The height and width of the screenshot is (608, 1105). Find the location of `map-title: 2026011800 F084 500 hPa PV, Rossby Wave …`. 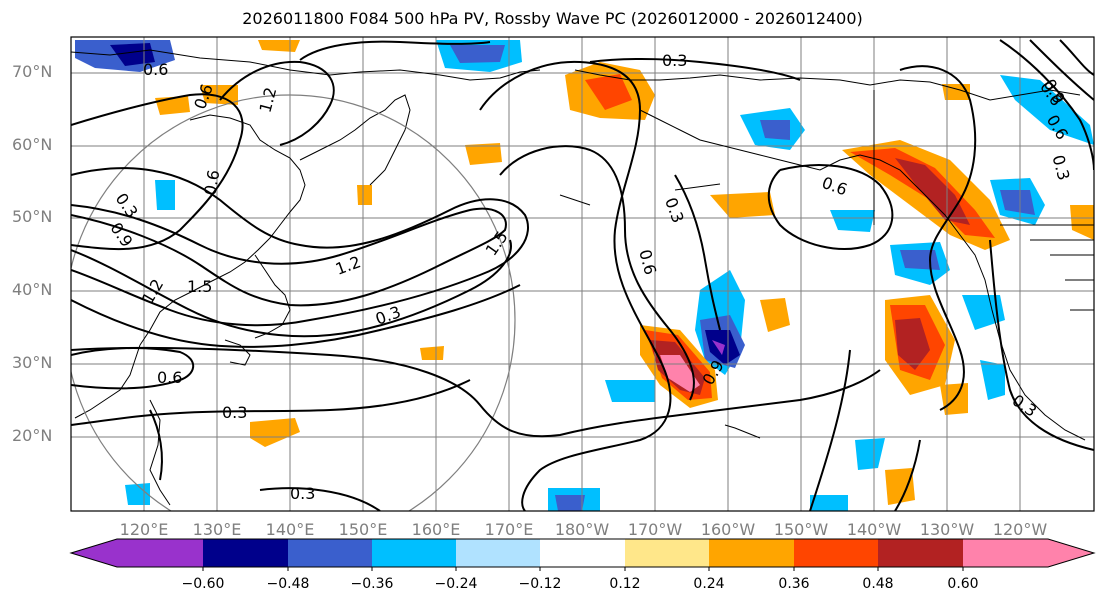

map-title: 2026011800 F084 500 hPa PV, Rossby Wave … is located at coordinates (552, 18).